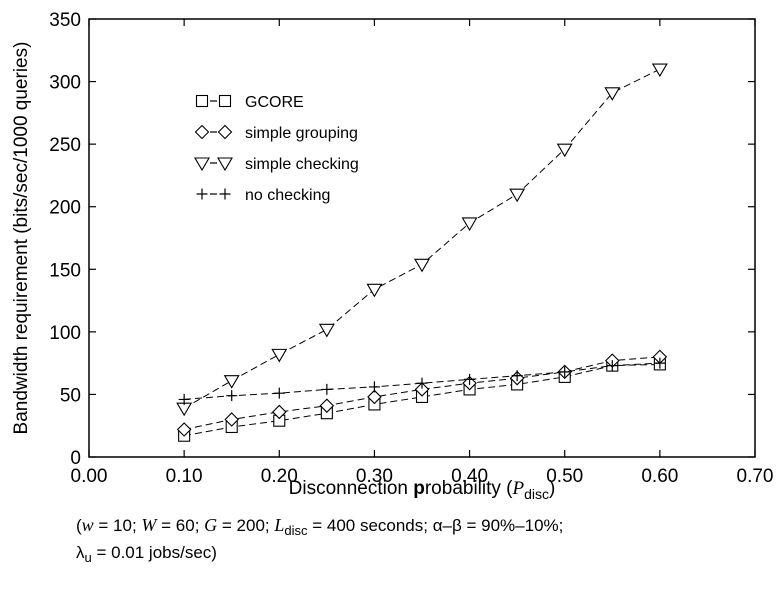  I want to click on caption-line-2: λu = 0.01 jobs/sec), so click(146, 554).